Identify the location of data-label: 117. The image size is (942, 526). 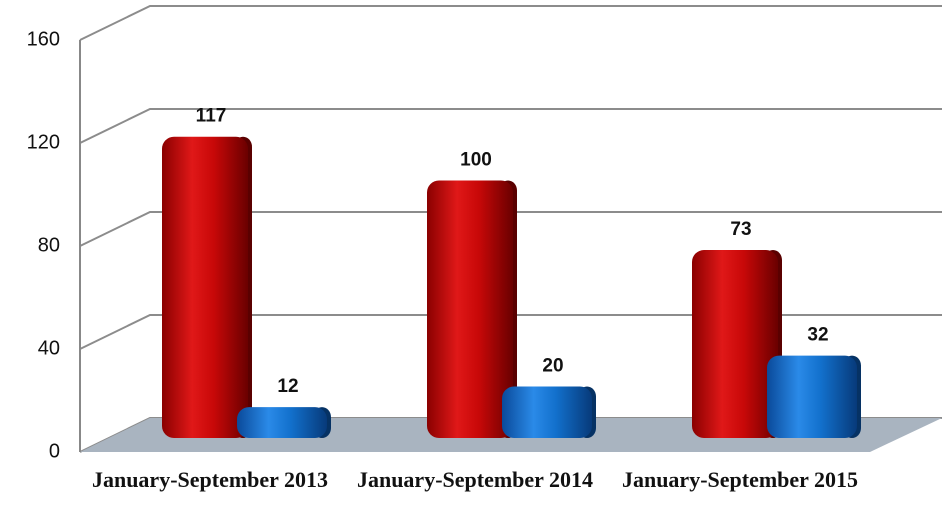
(211, 116).